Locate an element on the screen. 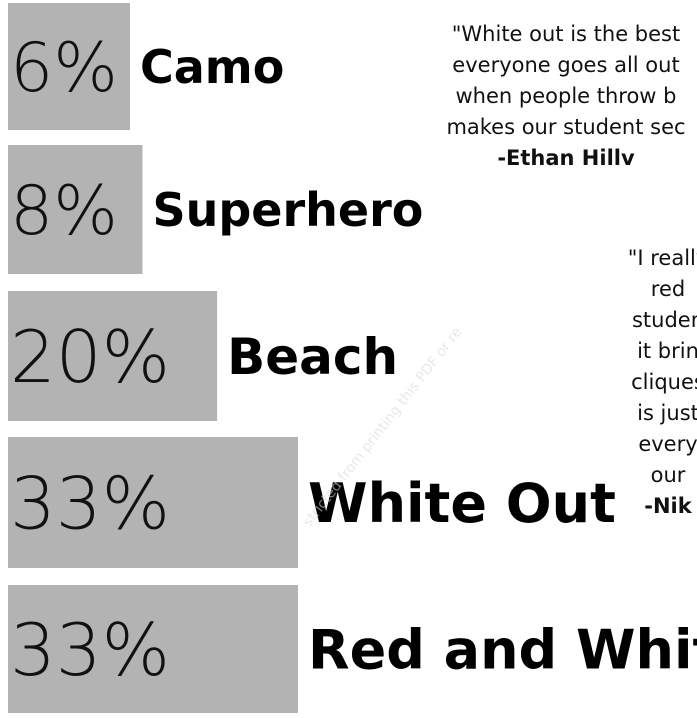  bar-camo is located at coordinates (69, 66).